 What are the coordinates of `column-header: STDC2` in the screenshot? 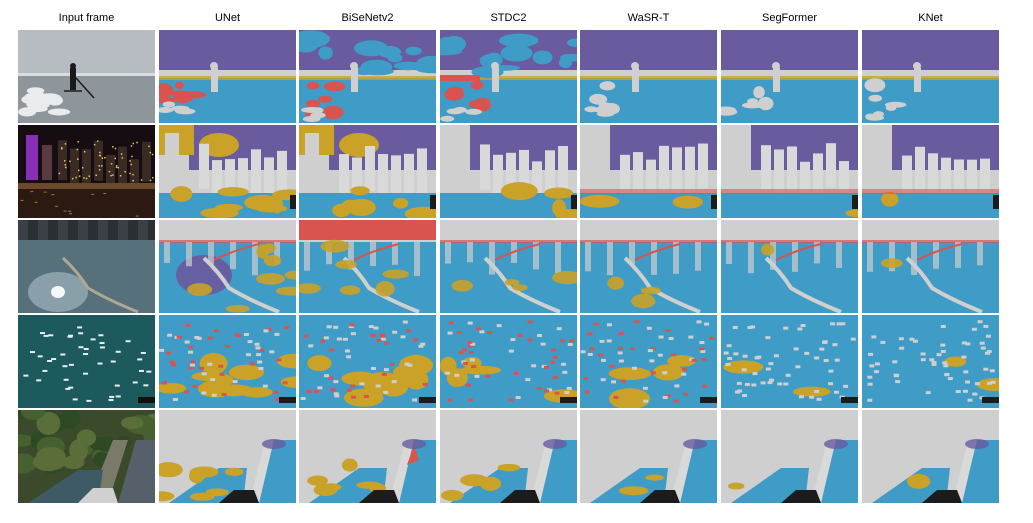 It's located at (508, 18).